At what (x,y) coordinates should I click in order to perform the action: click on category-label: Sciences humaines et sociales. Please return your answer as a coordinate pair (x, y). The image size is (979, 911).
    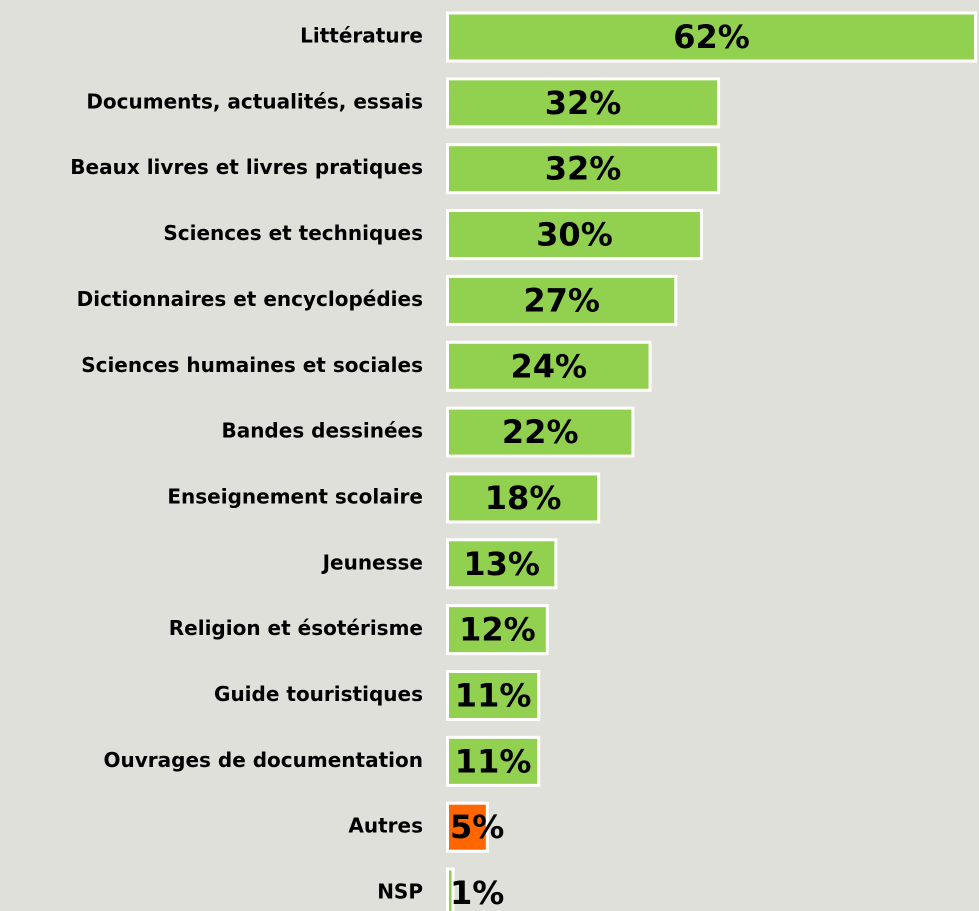
    Looking at the image, I should click on (252, 365).